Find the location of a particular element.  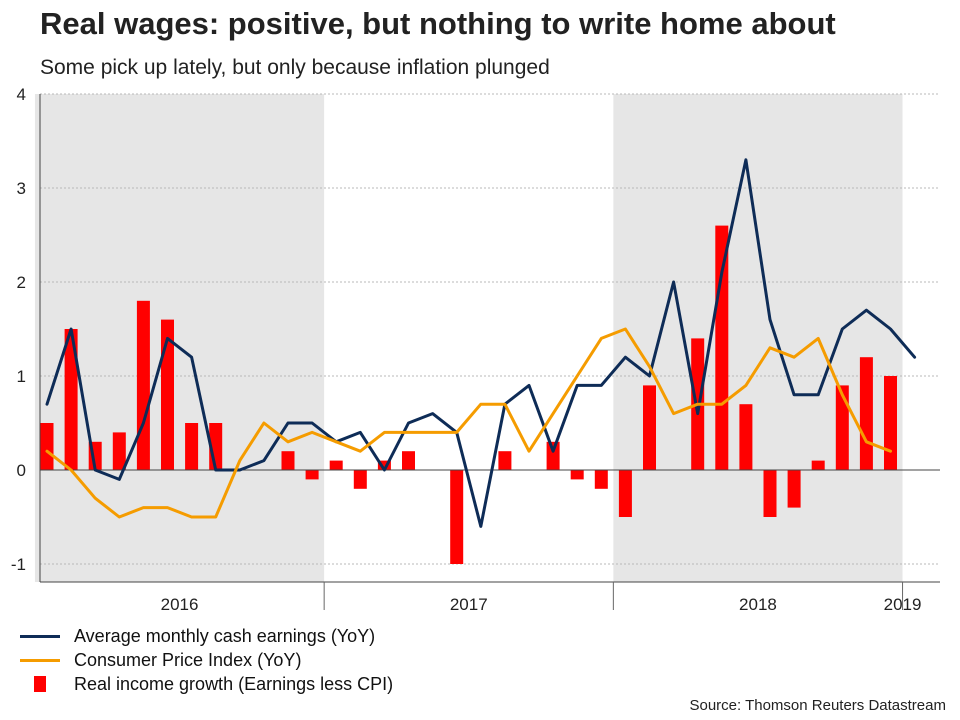

legend-label-cpi: Consumer Price Index (YoY) is located at coordinates (188, 659).